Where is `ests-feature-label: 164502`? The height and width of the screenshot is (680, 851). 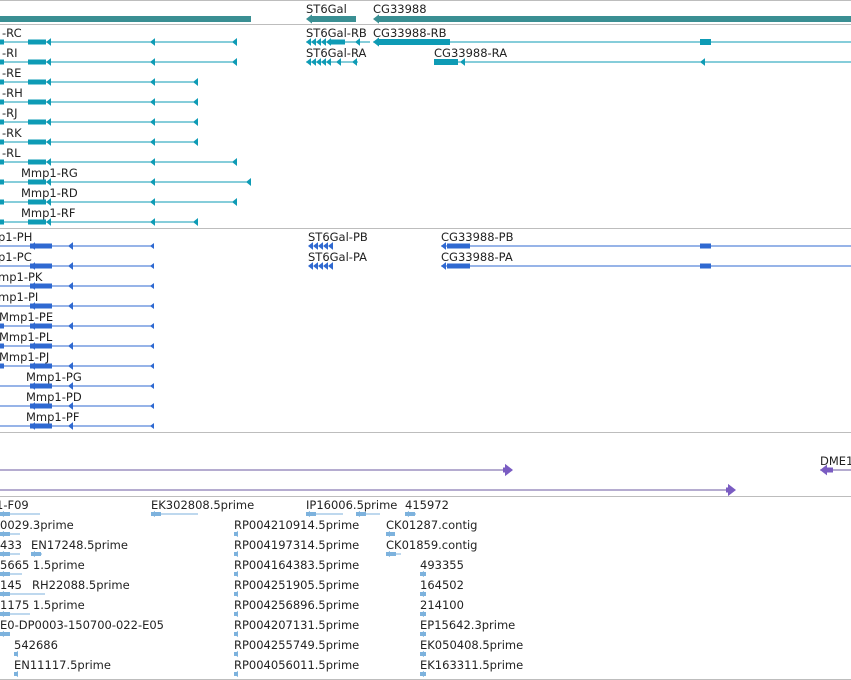
ests-feature-label: 164502 is located at coordinates (442, 585).